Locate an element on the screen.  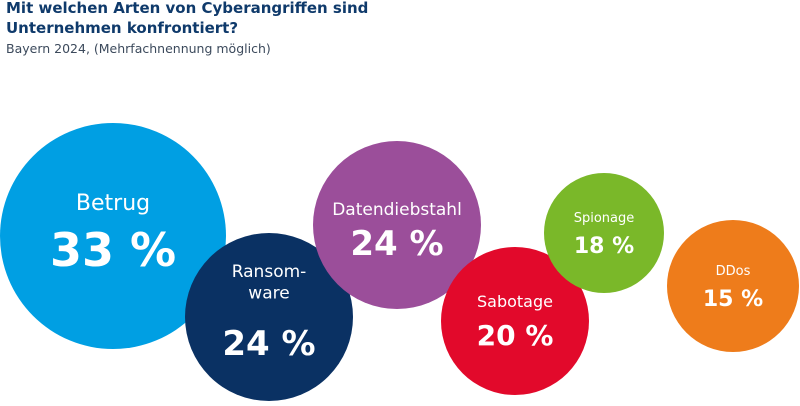
bubble-value: 15 % is located at coordinates (733, 299).